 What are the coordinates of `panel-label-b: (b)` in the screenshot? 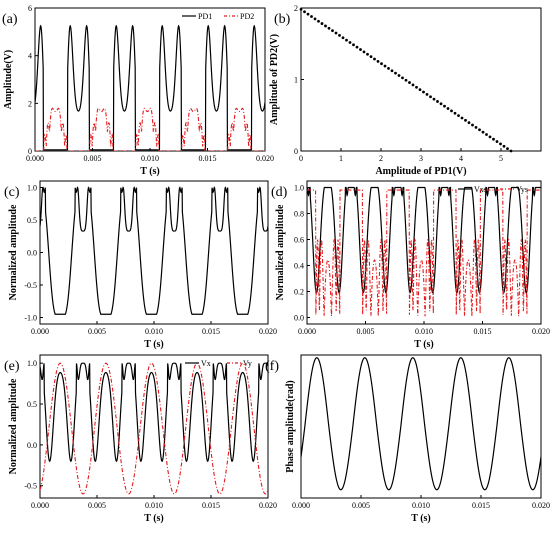 It's located at (282, 19).